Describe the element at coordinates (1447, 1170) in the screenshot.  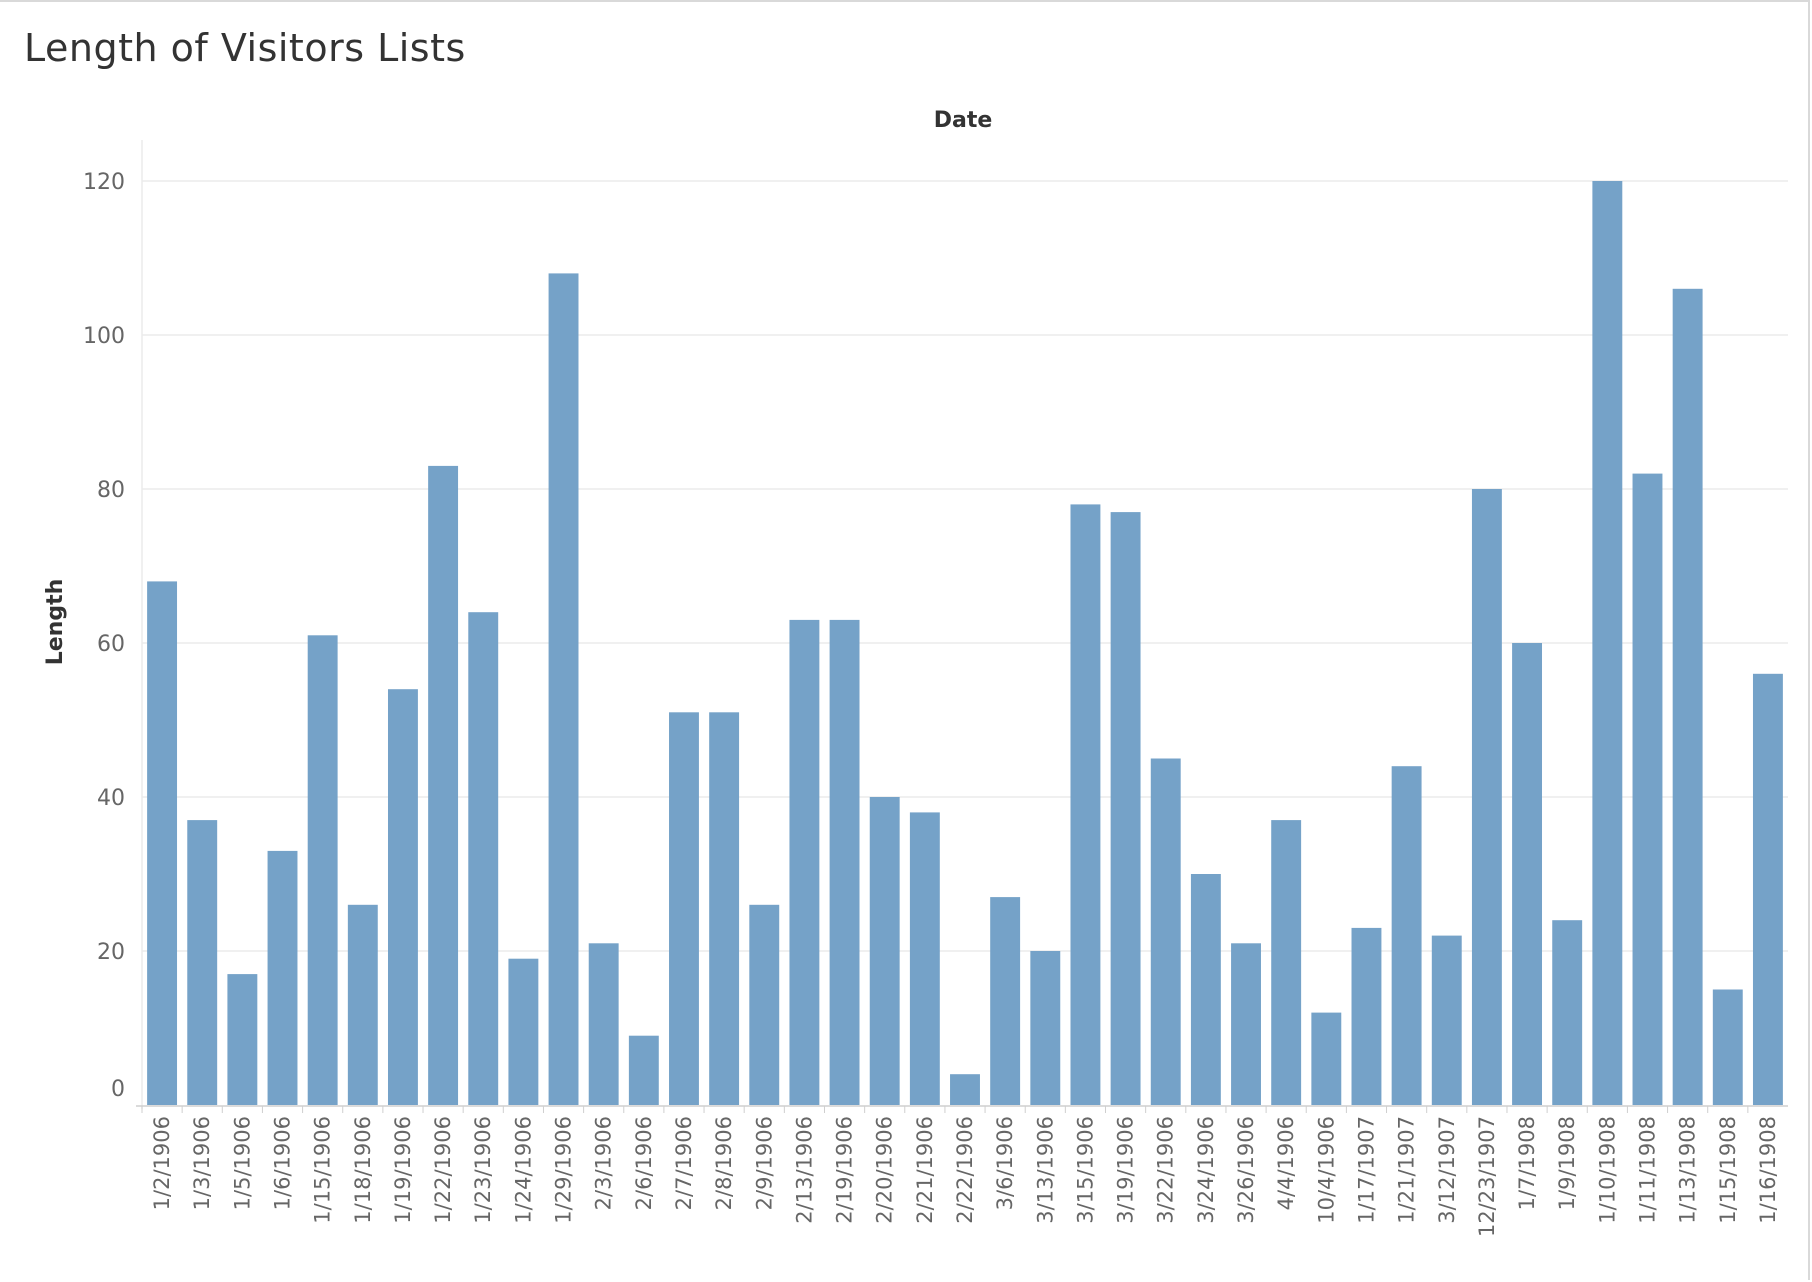
I see `x-tick-label: 3/12/1907` at that location.